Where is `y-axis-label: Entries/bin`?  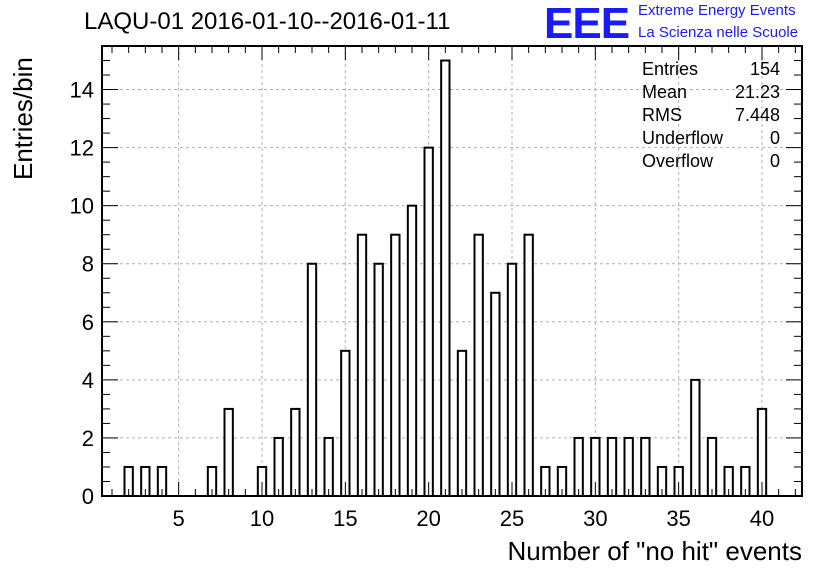
y-axis-label: Entries/bin is located at coordinates (23, 118).